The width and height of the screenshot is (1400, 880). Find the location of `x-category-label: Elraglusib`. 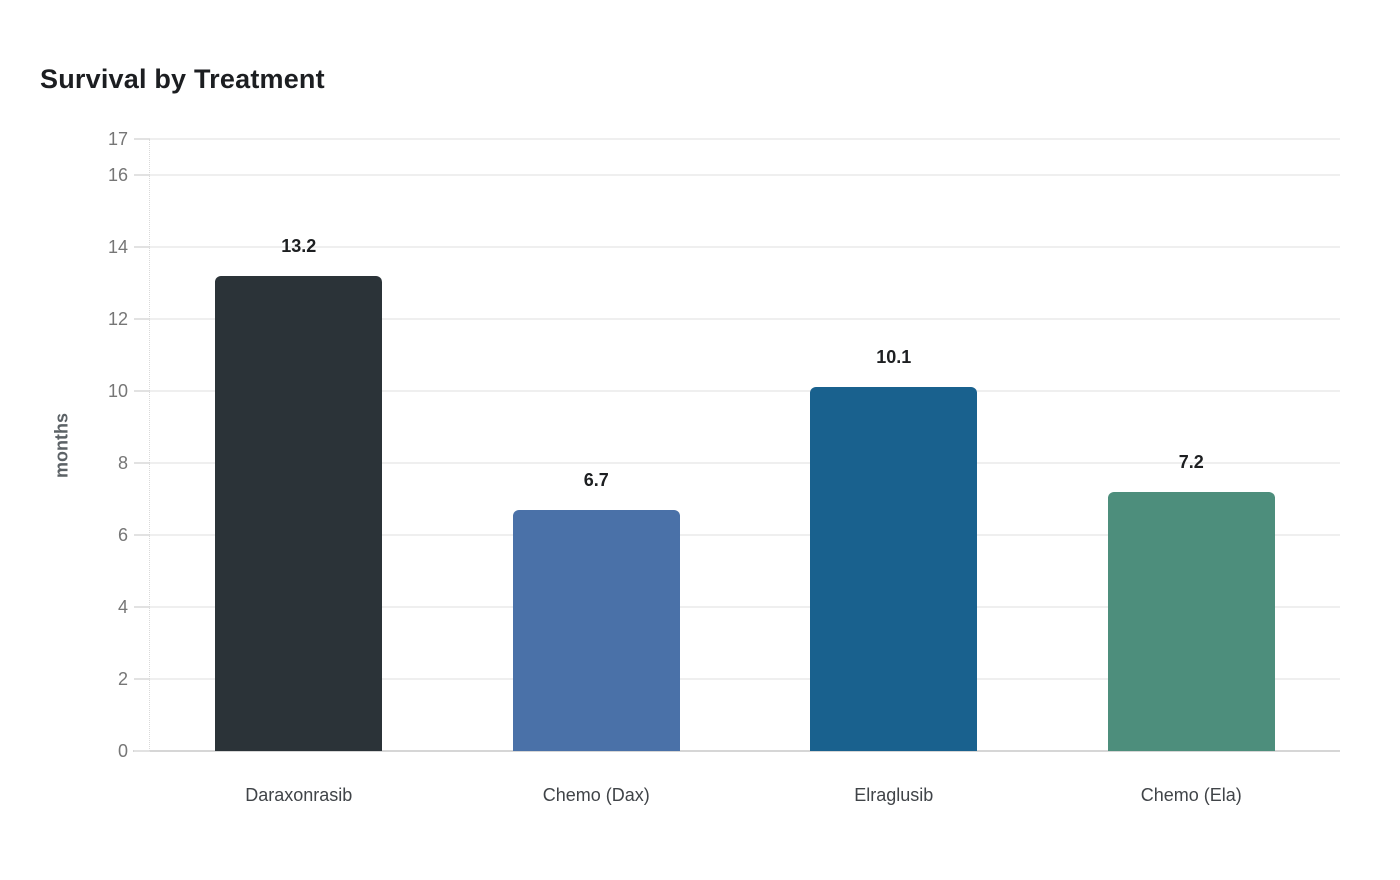

x-category-label: Elraglusib is located at coordinates (894, 795).